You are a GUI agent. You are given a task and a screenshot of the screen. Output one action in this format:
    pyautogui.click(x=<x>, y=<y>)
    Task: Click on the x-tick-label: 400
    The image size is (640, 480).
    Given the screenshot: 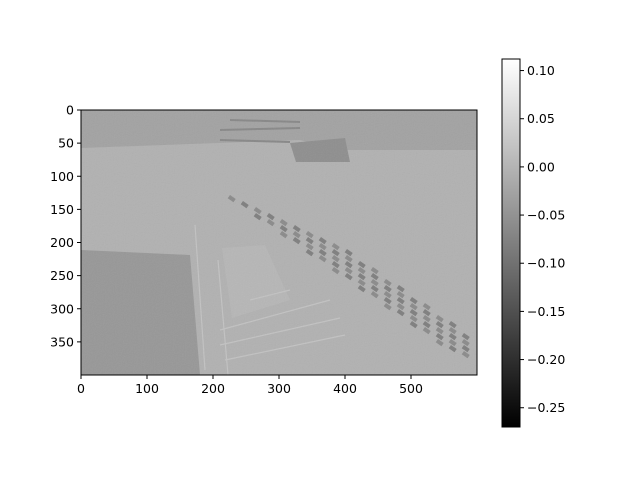 What is the action you would take?
    pyautogui.click(x=345, y=388)
    